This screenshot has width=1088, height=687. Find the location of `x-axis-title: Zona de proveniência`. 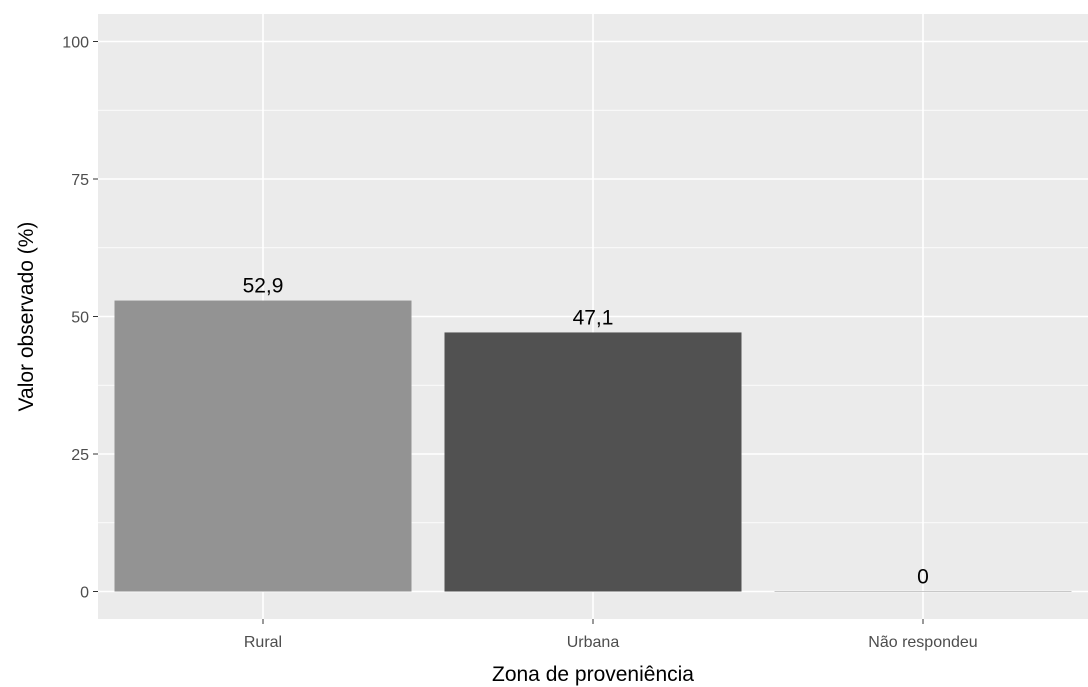

x-axis-title: Zona de proveniência is located at coordinates (593, 674).